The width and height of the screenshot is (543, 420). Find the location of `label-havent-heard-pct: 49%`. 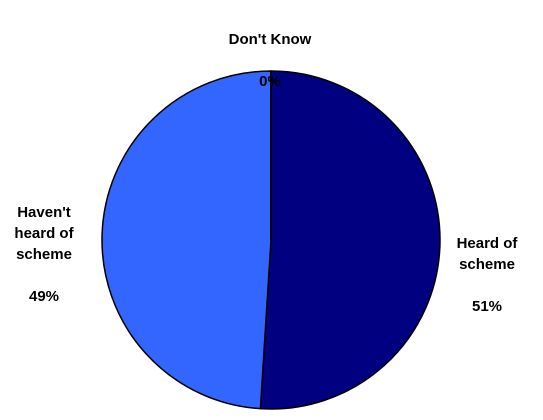

label-havent-heard-pct: 49% is located at coordinates (44, 296).